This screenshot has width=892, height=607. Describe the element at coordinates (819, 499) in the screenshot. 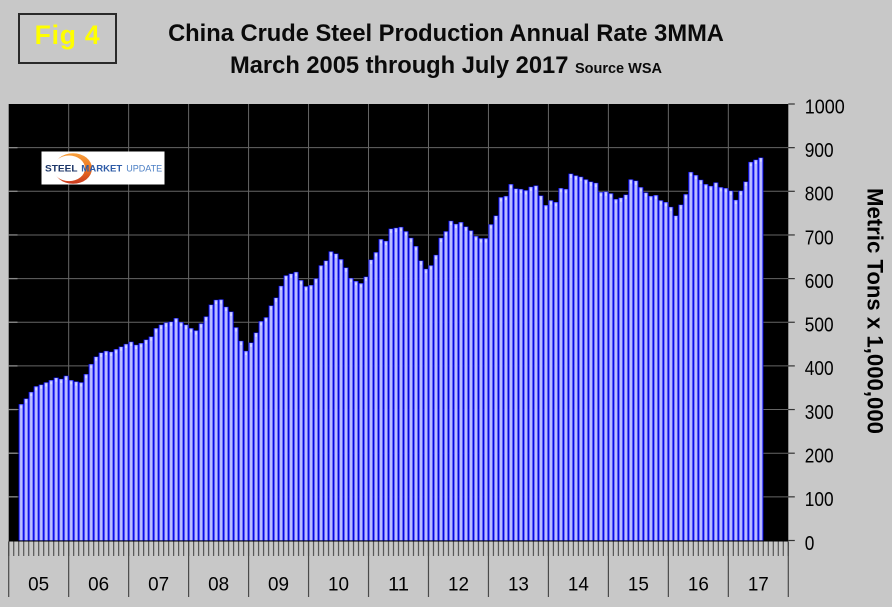

I see `svg-text: 100` at that location.